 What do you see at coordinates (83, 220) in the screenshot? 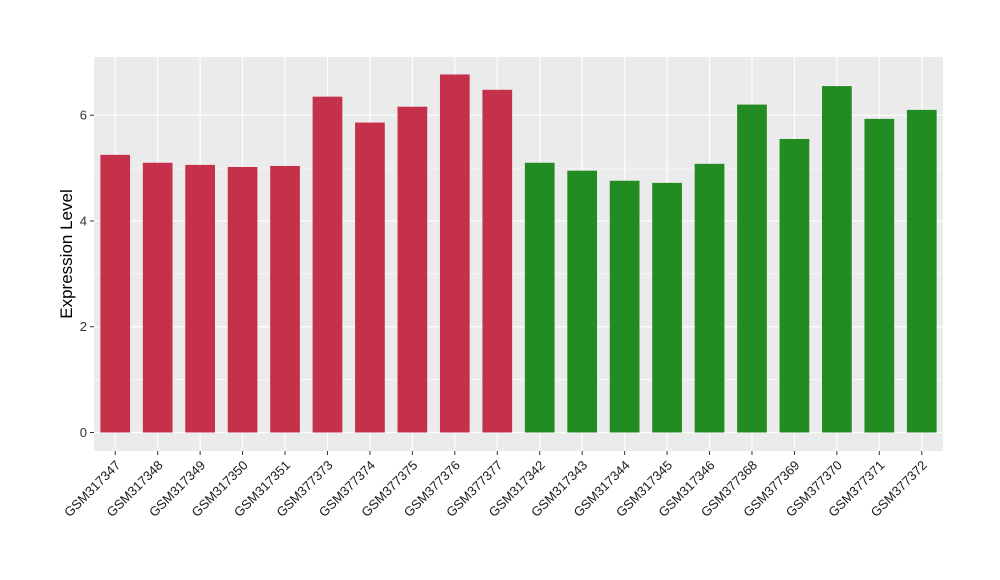
I see `y-tick-label: 4` at bounding box center [83, 220].